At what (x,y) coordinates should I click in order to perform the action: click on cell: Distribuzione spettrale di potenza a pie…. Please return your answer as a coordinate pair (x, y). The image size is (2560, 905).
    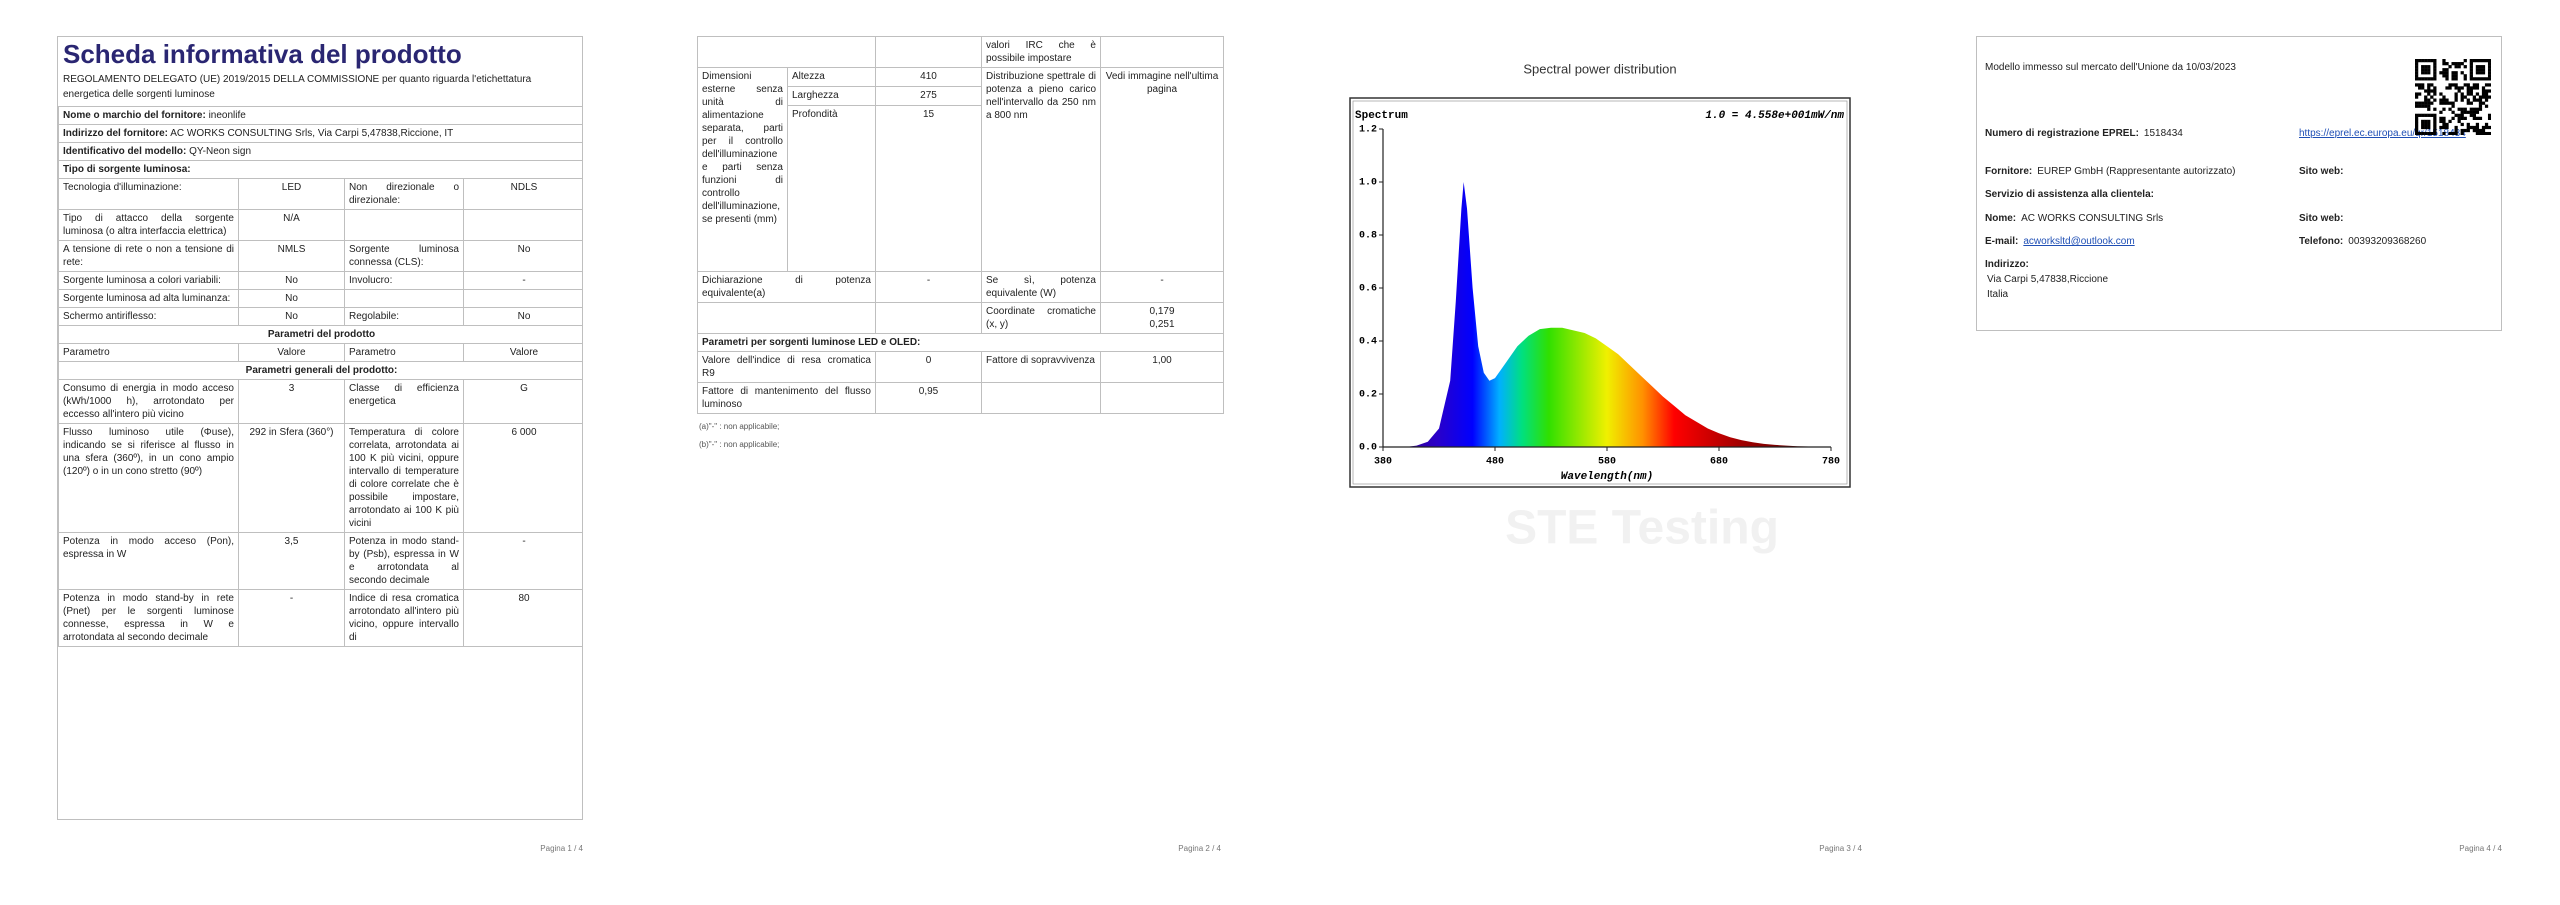
    Looking at the image, I should click on (1041, 169).